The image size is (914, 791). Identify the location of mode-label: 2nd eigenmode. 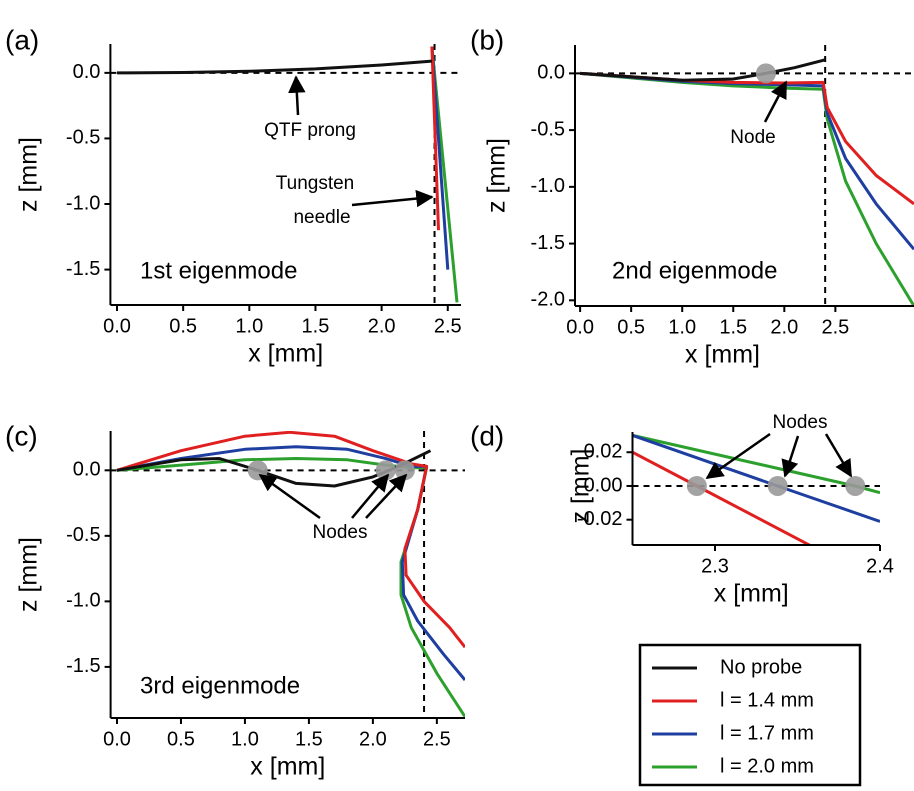
(694, 270).